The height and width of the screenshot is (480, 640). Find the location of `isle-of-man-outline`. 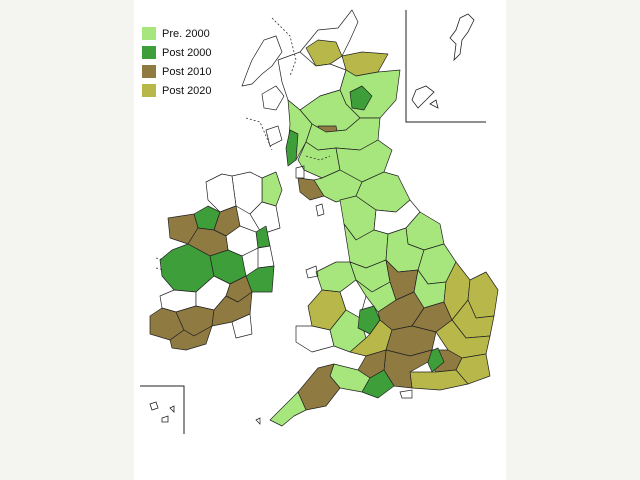

isle-of-man-outline is located at coordinates (320, 210).